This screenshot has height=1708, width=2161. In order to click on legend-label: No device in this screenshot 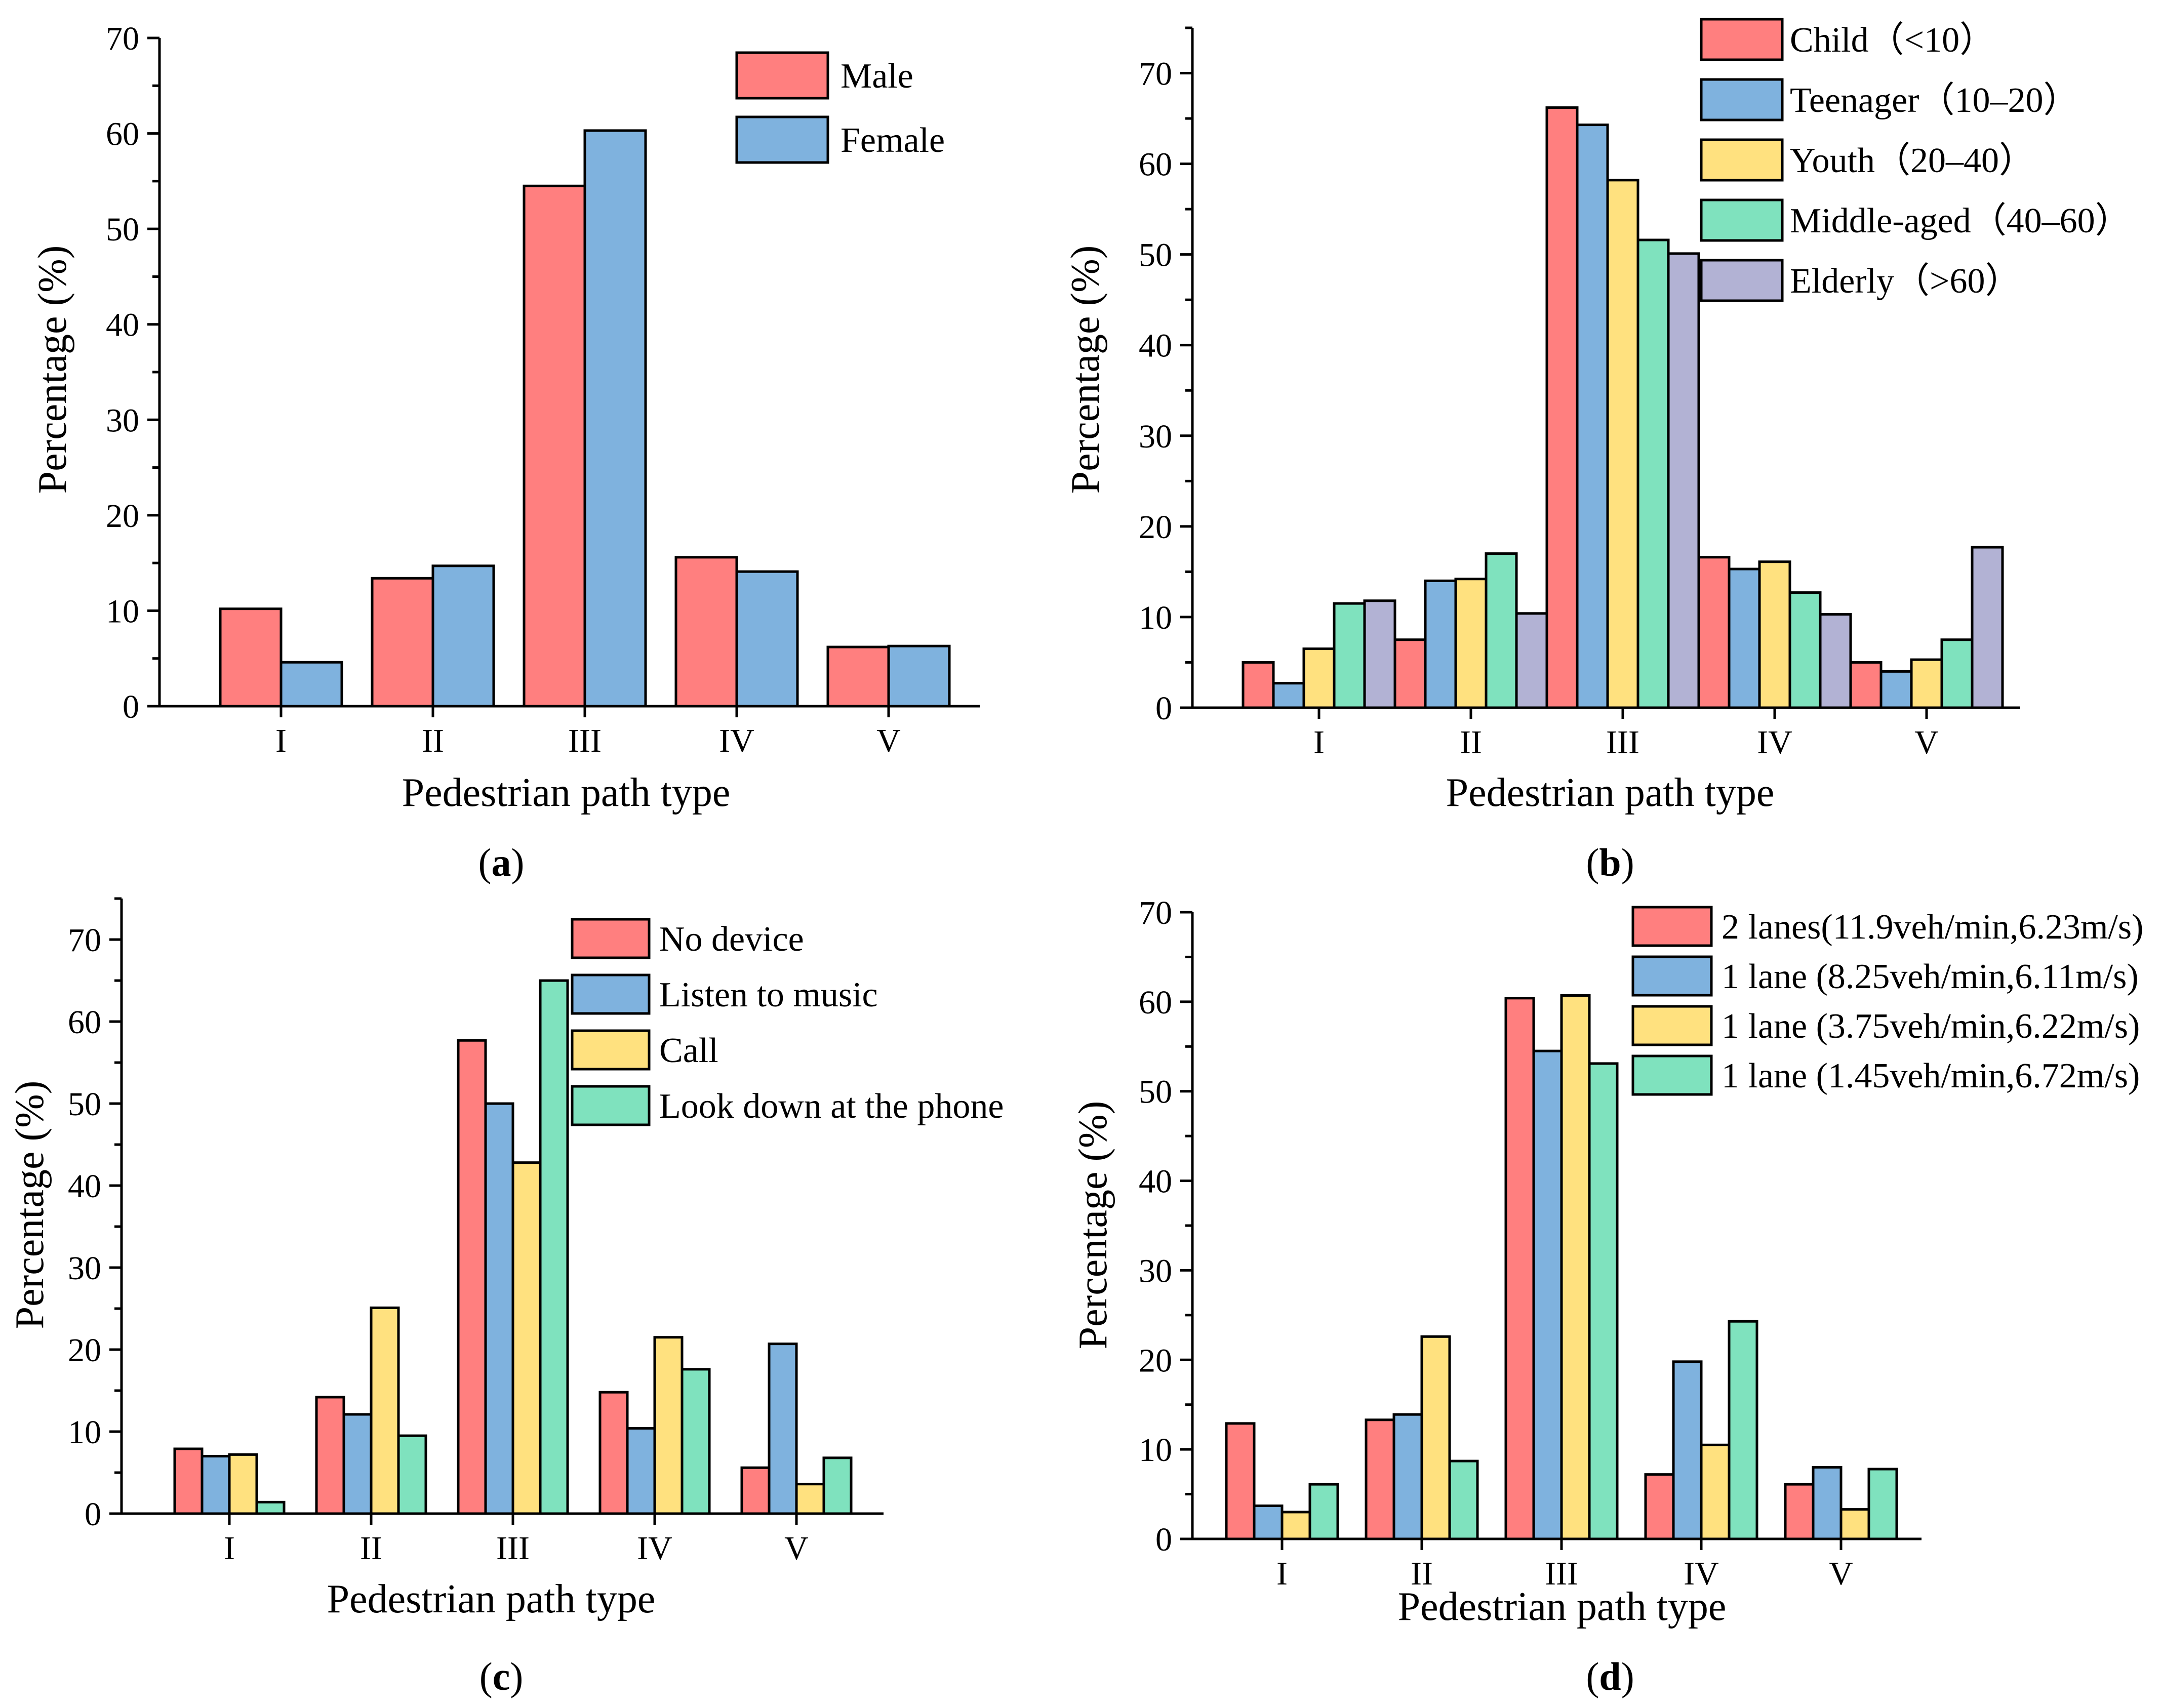, I will do `click(731, 939)`.